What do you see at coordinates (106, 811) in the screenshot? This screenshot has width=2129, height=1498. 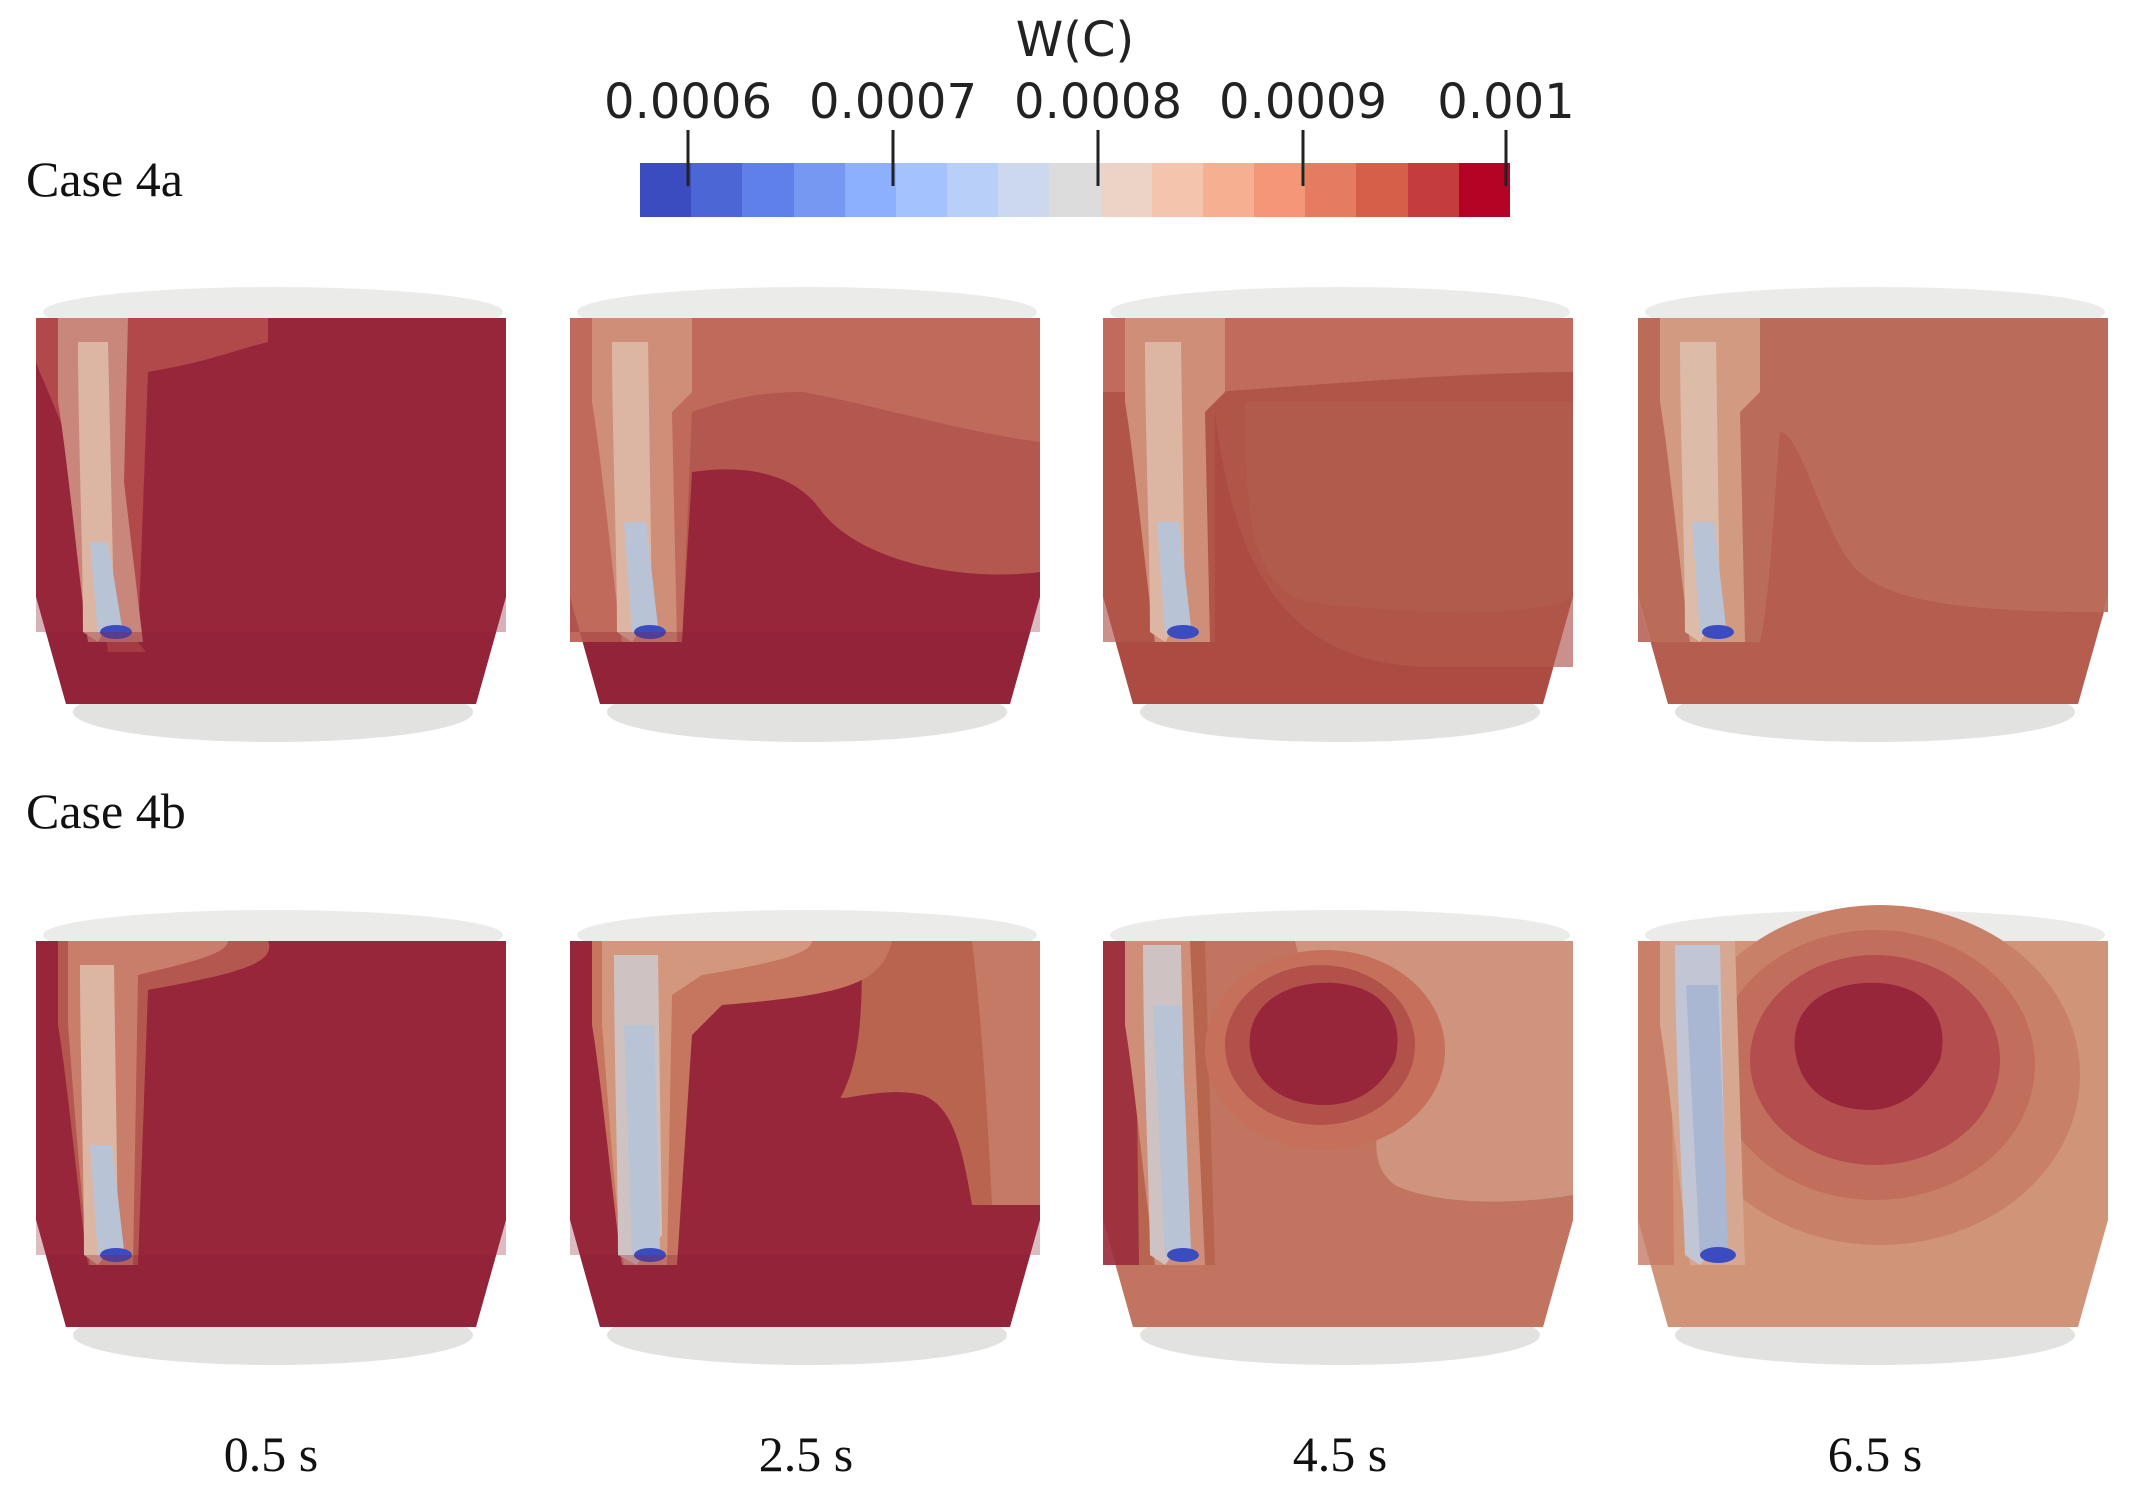 I see `case-label-4b: Case 4b` at bounding box center [106, 811].